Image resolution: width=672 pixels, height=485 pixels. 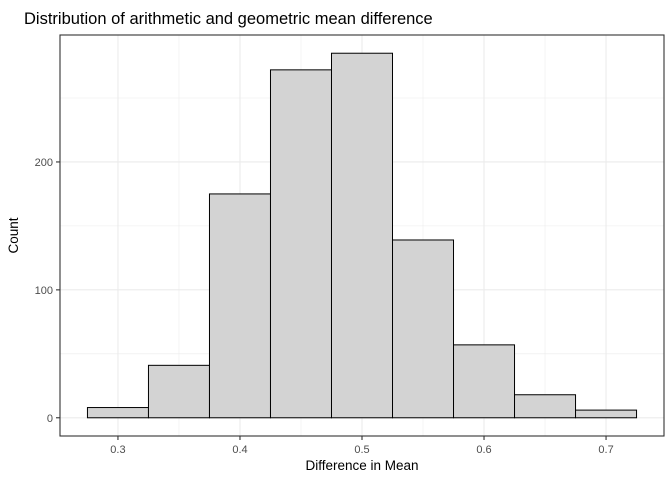 I want to click on x-tick-label: 0.4, so click(x=239, y=450).